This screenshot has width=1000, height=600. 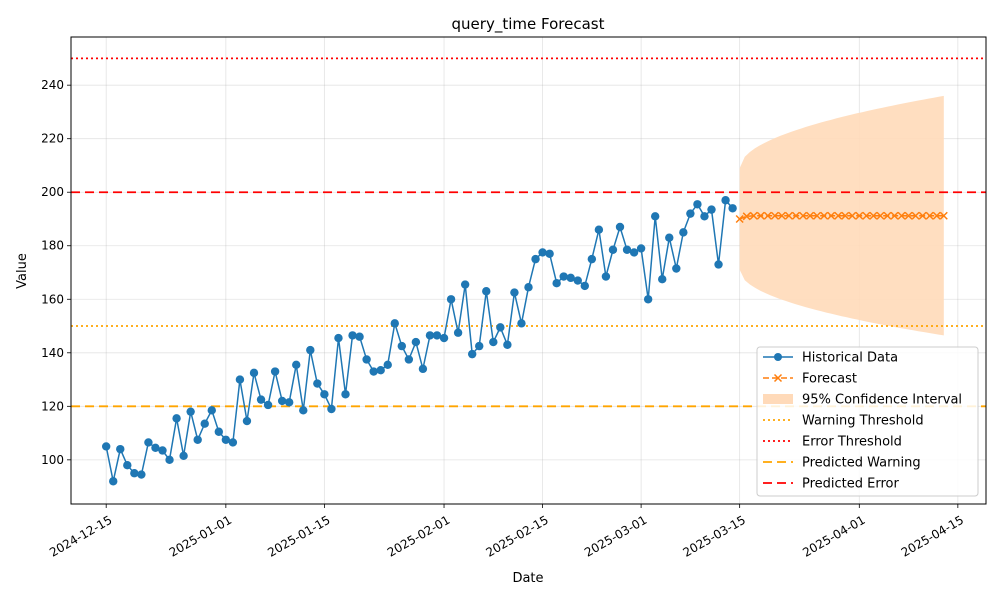 I want to click on legend-forecast-marker, so click(x=778, y=378).